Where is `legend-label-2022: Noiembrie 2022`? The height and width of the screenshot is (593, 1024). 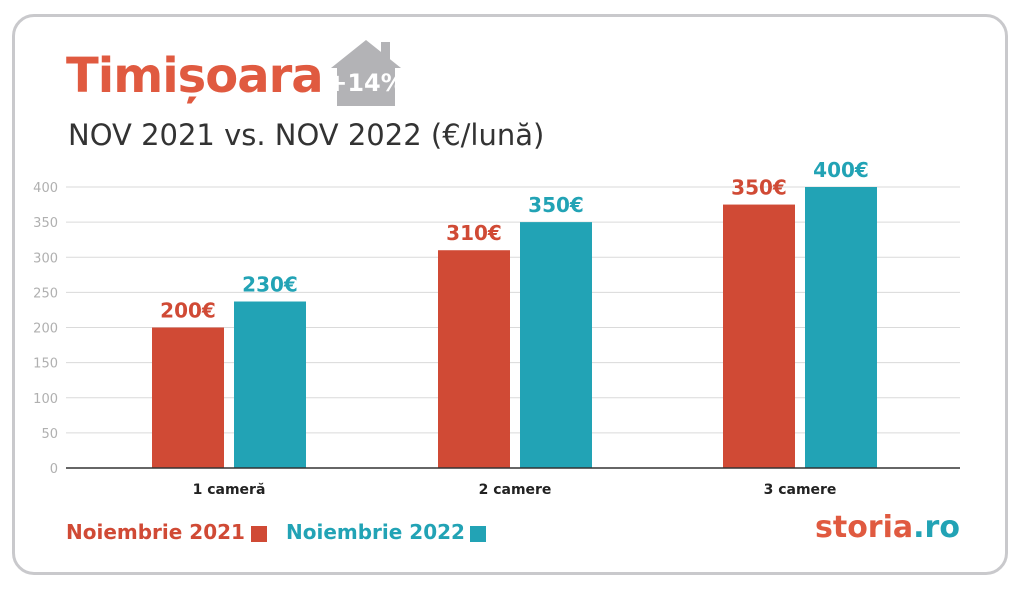
legend-label-2022: Noiembrie 2022 is located at coordinates (375, 532).